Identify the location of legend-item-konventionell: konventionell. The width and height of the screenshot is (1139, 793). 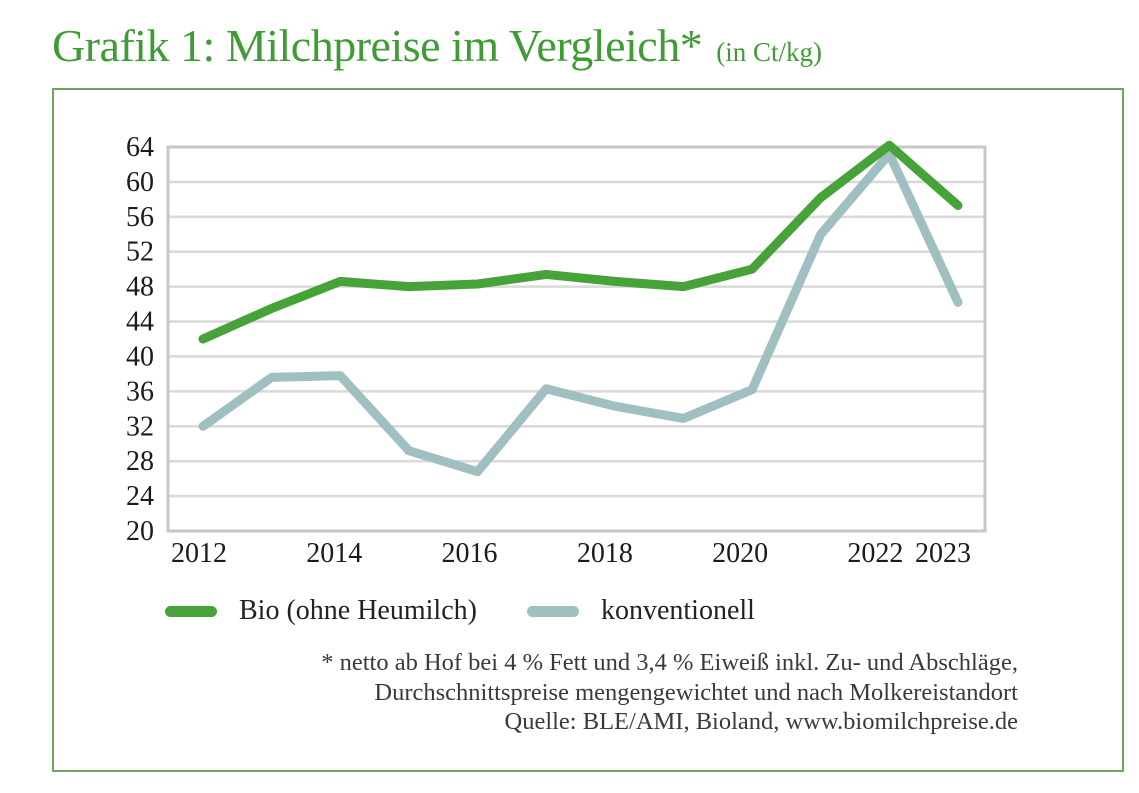
(640, 611).